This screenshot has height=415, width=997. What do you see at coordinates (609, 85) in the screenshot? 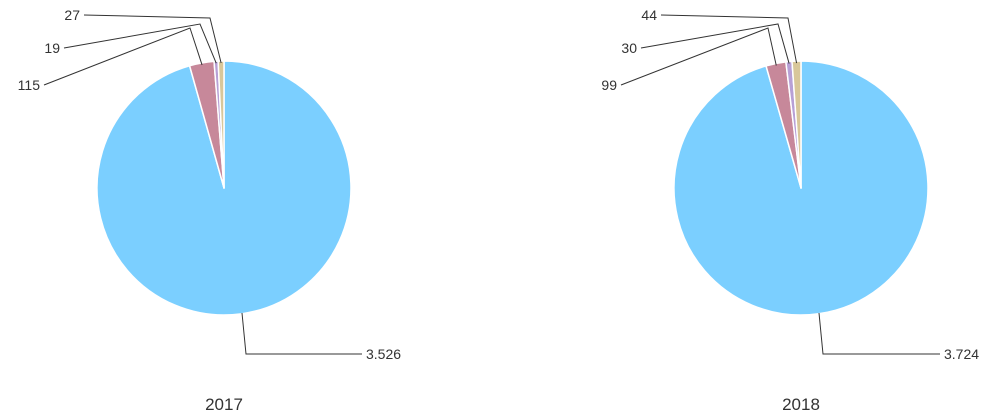
I see `slice-label-2018-1: 99` at bounding box center [609, 85].